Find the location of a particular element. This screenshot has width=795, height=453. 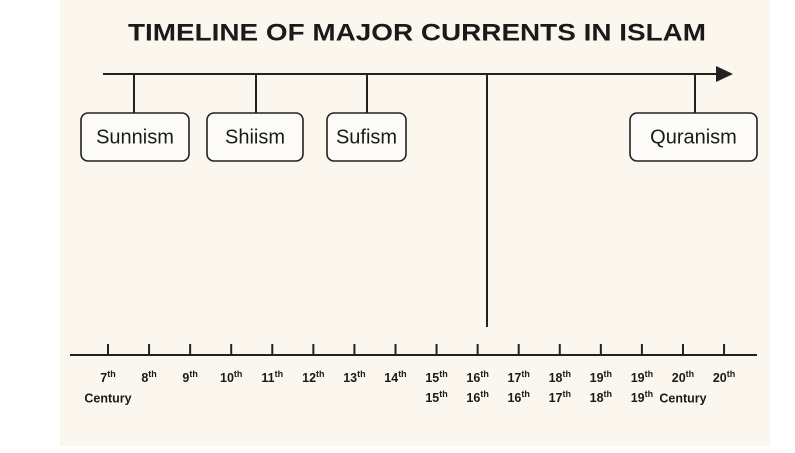

current-label: Quranism is located at coordinates (693, 137).